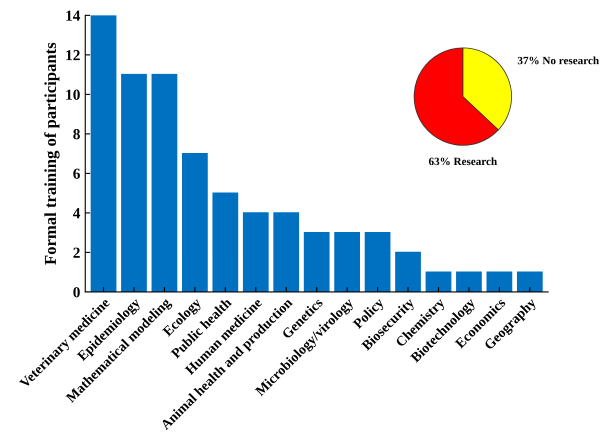  Describe the element at coordinates (76, 134) in the screenshot. I see `y-tick-label: 8` at that location.